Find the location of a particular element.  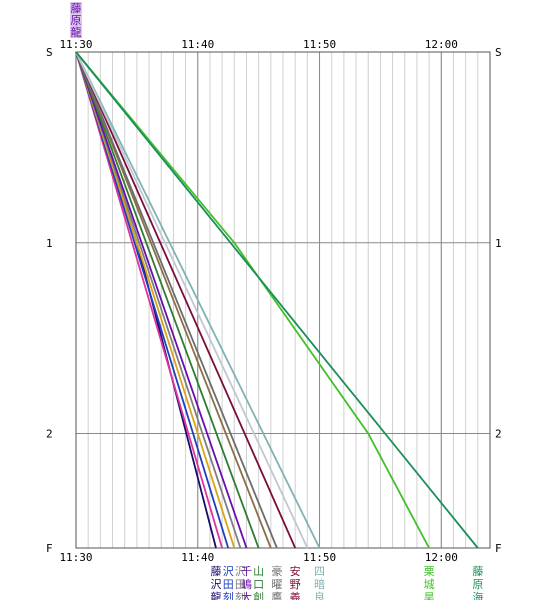

series-label-char: 昊 is located at coordinates (429, 595).